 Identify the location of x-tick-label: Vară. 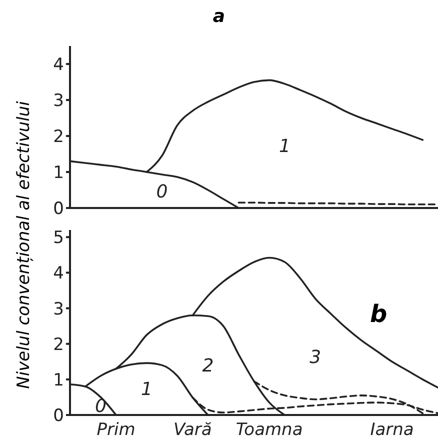
(192, 430).